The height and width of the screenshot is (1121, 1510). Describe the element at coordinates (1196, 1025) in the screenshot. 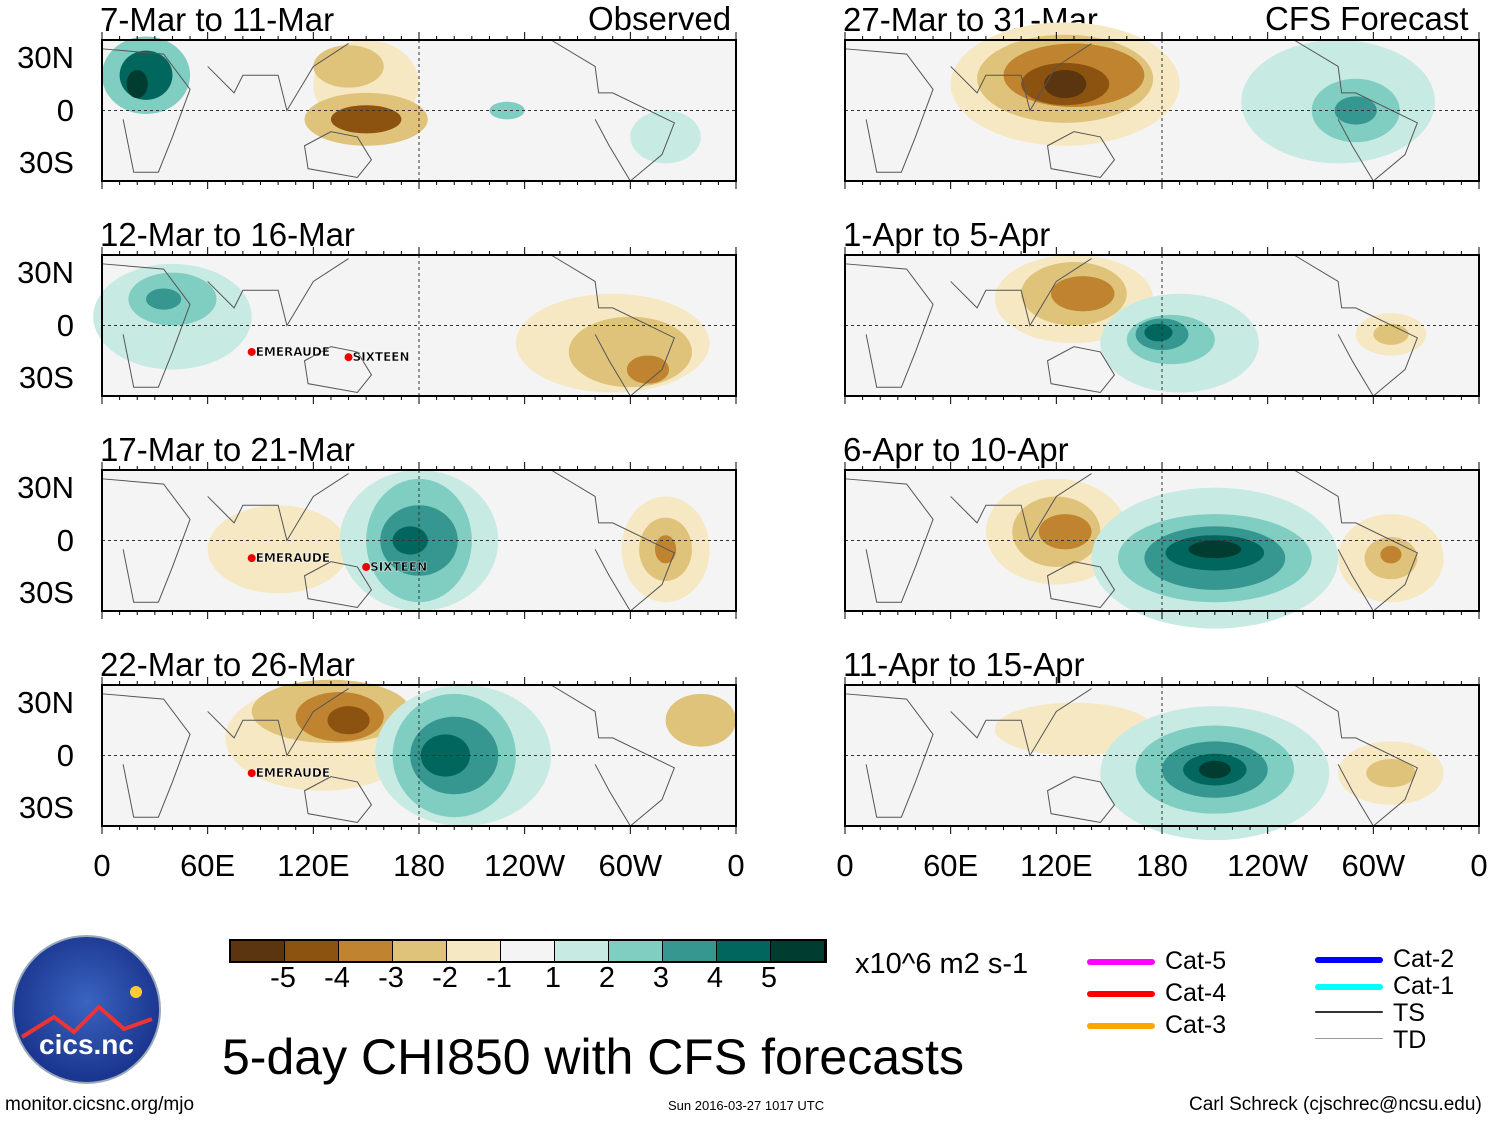

I see `legend-label: Cat-3` at that location.